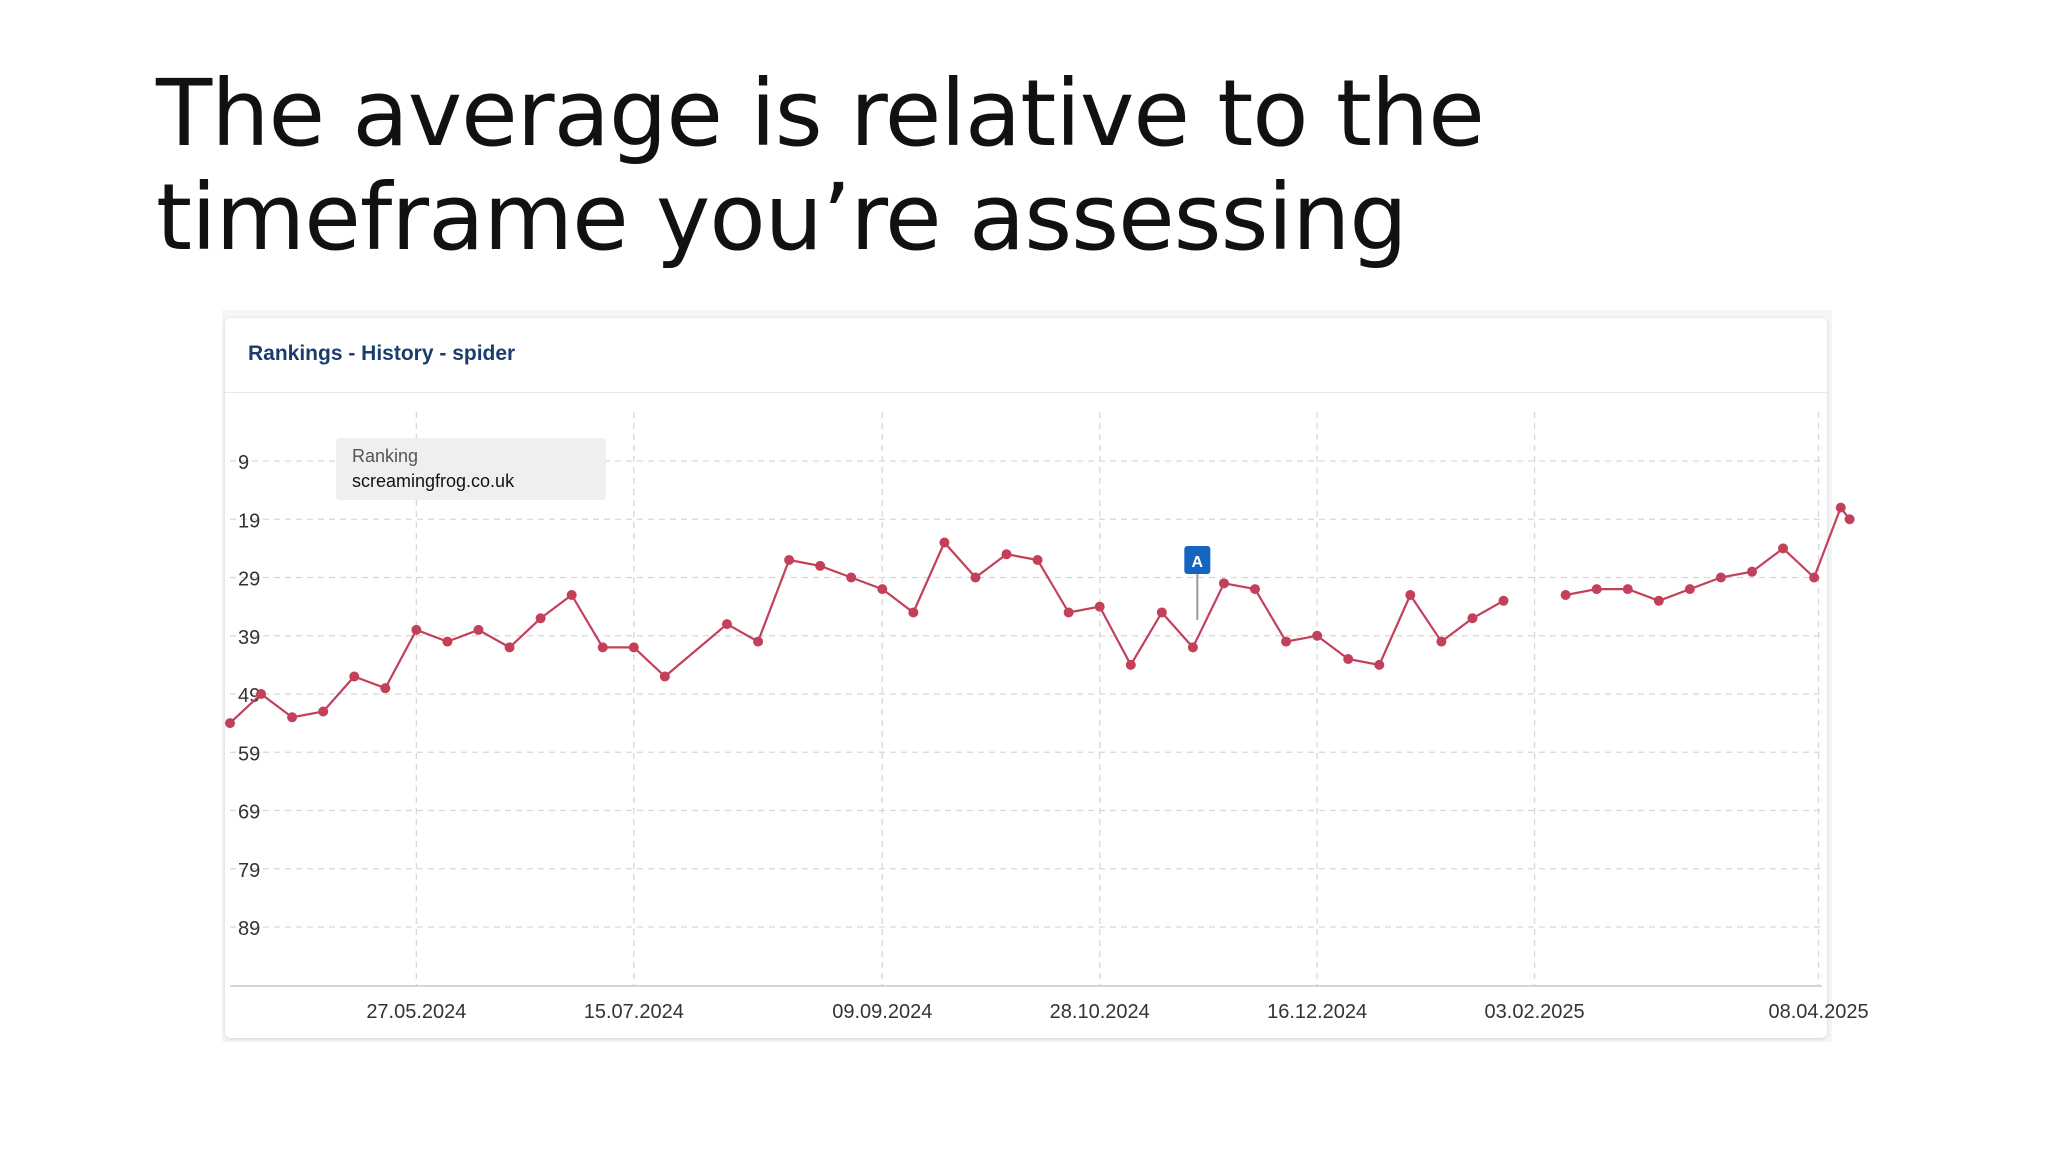 This screenshot has width=2048, height=1152. Describe the element at coordinates (782, 217) in the screenshot. I see `slide-title-line-2: timeframe you’re assessing` at that location.